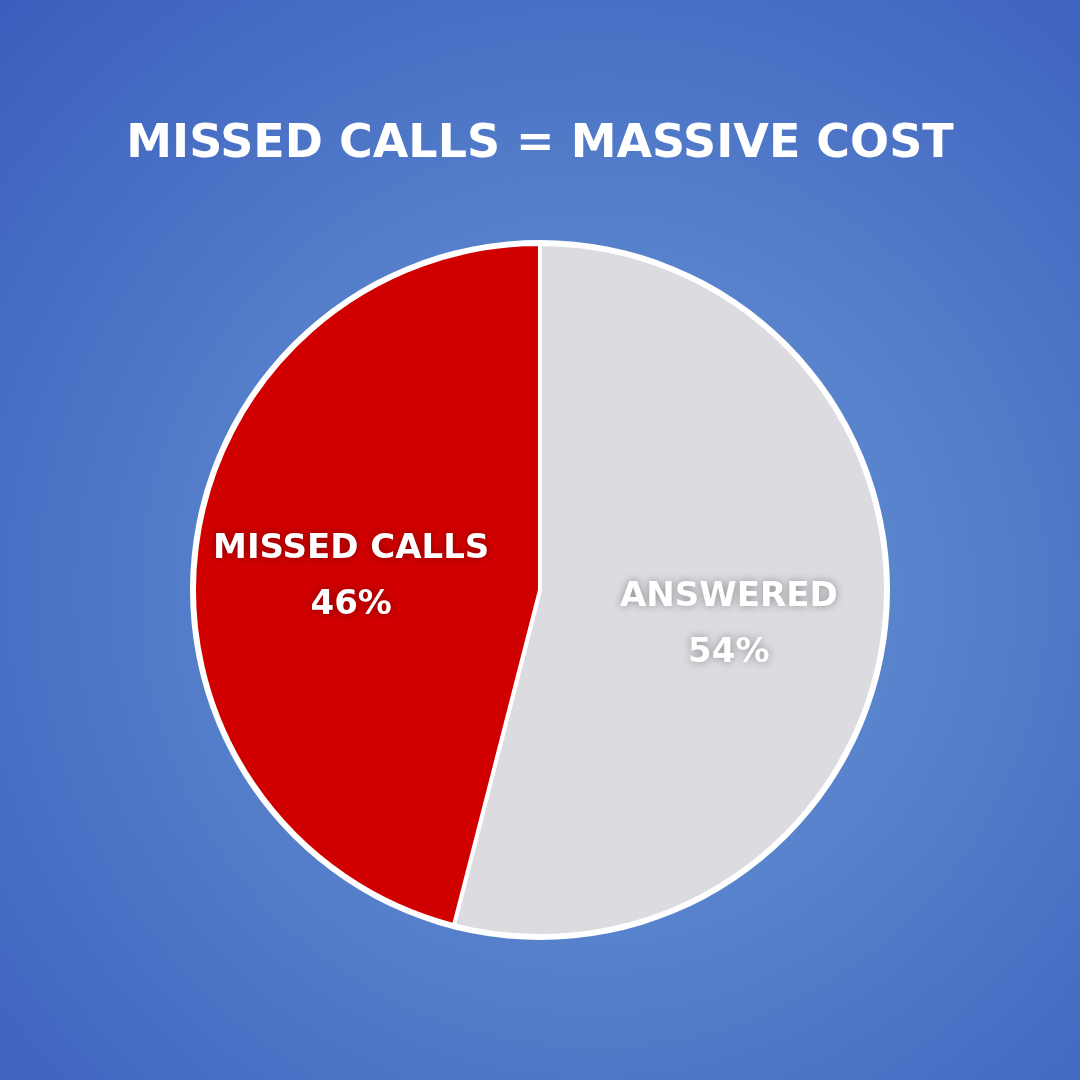  Describe the element at coordinates (540, 141) in the screenshot. I see `chart-title: MISSED CALLS = MASSIVE COST` at that location.